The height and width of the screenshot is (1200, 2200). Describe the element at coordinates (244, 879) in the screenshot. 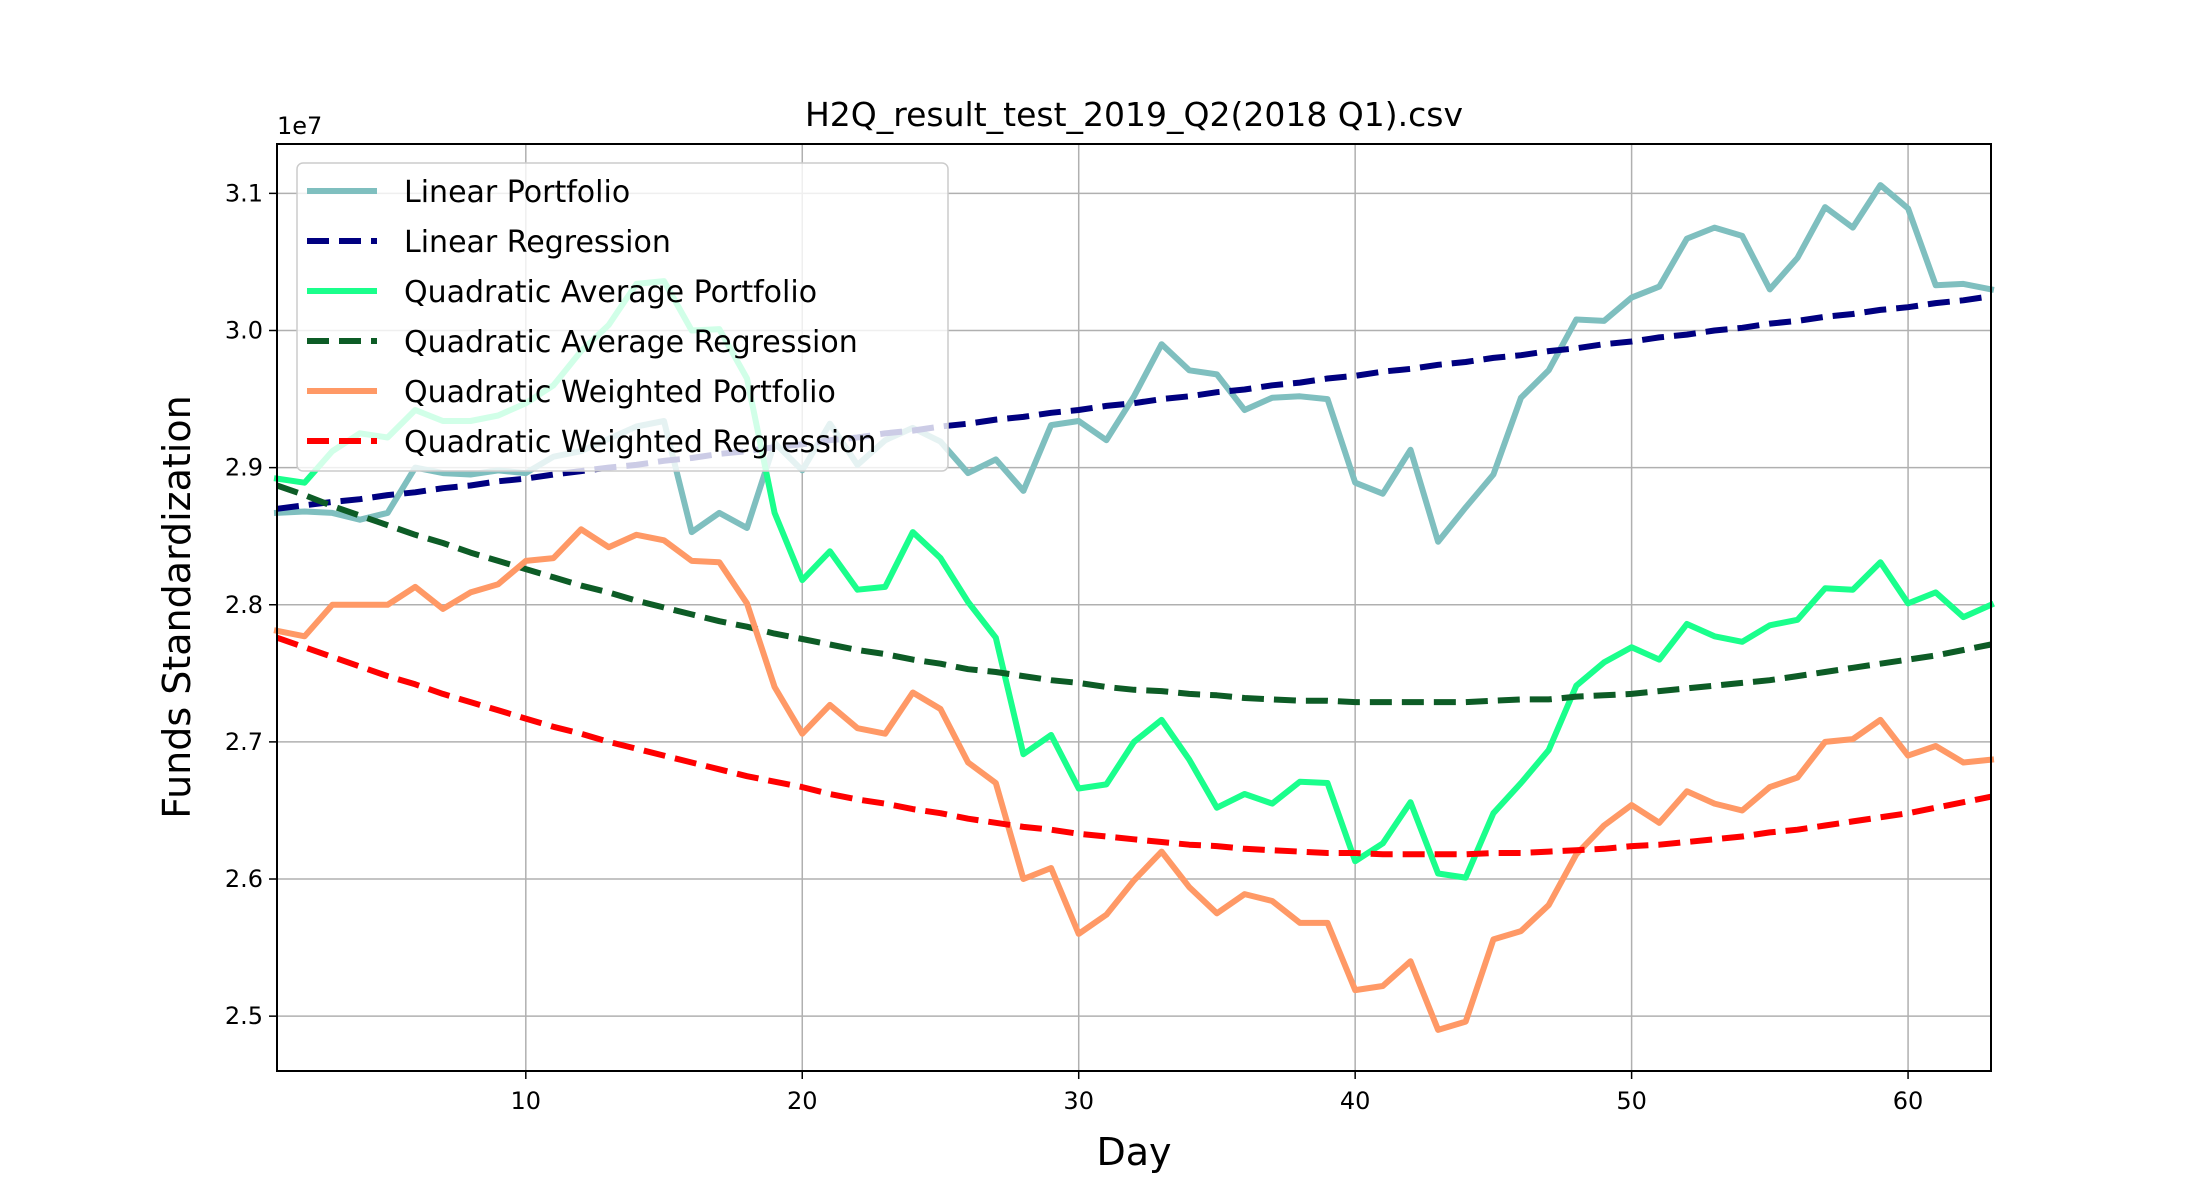

I see `y-tick-label: 2.6` at that location.